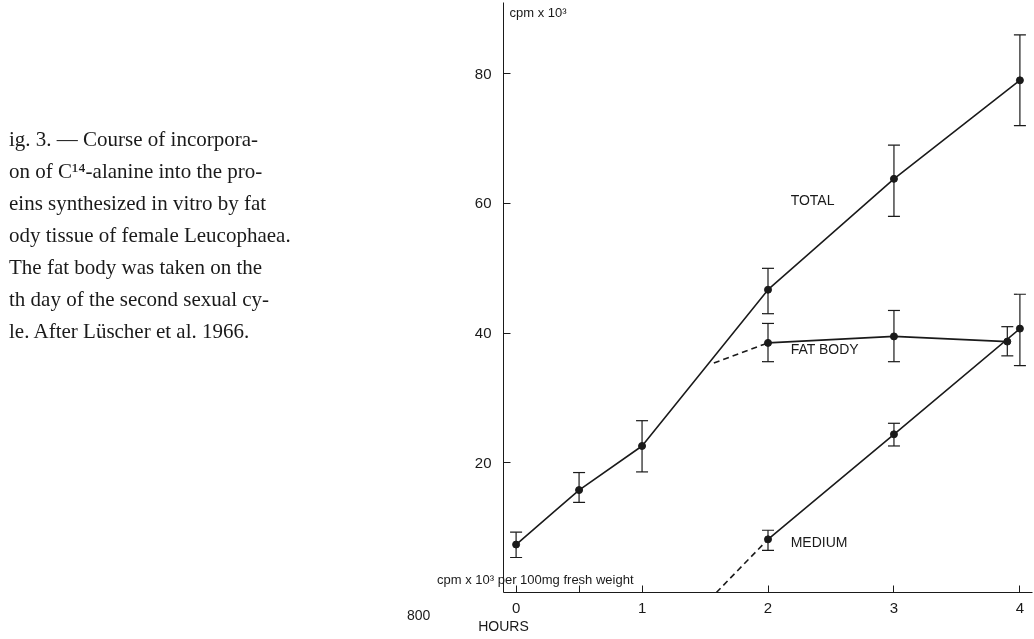  Describe the element at coordinates (825, 349) in the screenshot. I see `series-label: FAT BODY` at that location.